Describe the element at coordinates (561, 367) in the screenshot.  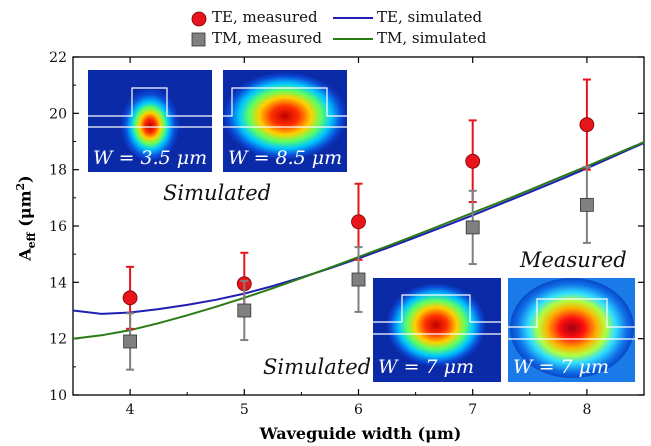
I see `inset-label-meas-7um: W = 7 μm` at that location.